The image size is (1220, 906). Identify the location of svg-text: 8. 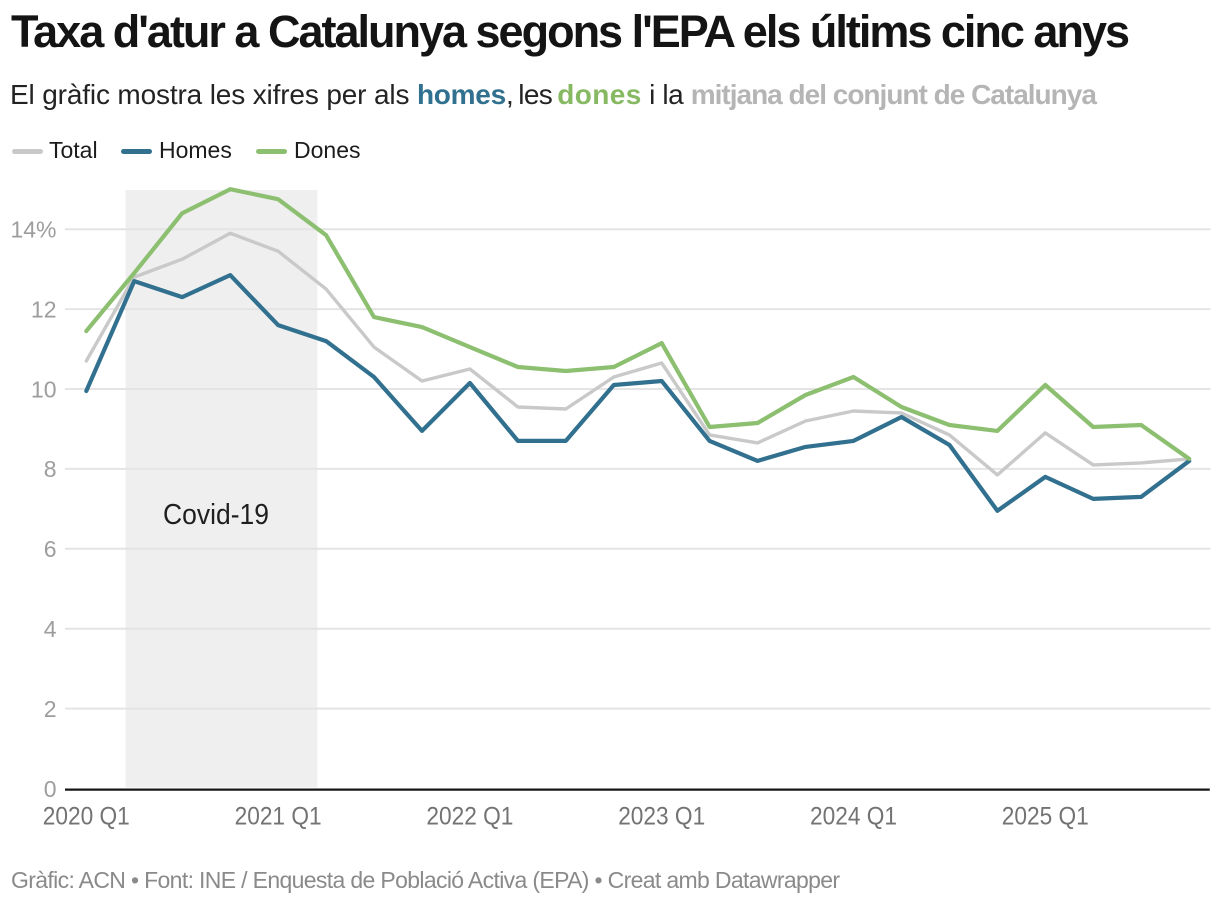
(50, 469).